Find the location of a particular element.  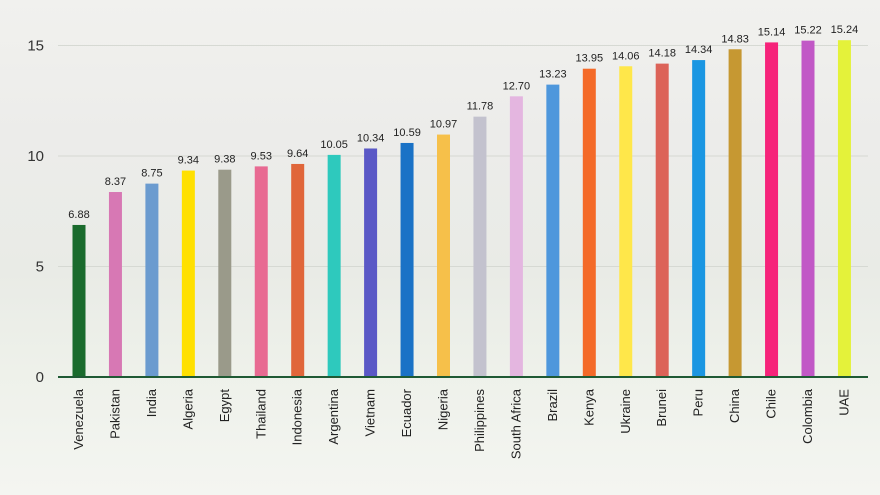

x-tick-label: Algeria is located at coordinates (187, 408).